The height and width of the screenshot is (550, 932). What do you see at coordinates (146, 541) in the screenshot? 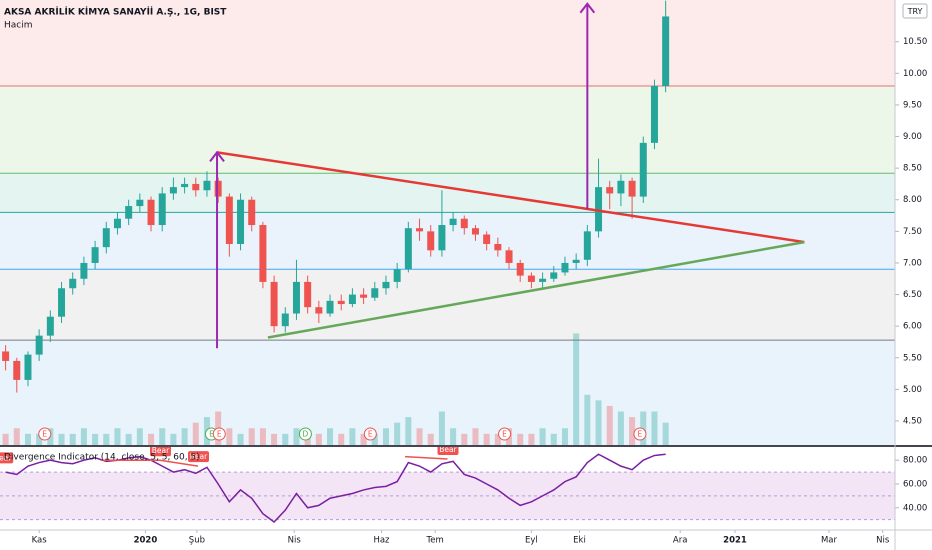
I see `x-tick-label: 2020` at bounding box center [146, 541].